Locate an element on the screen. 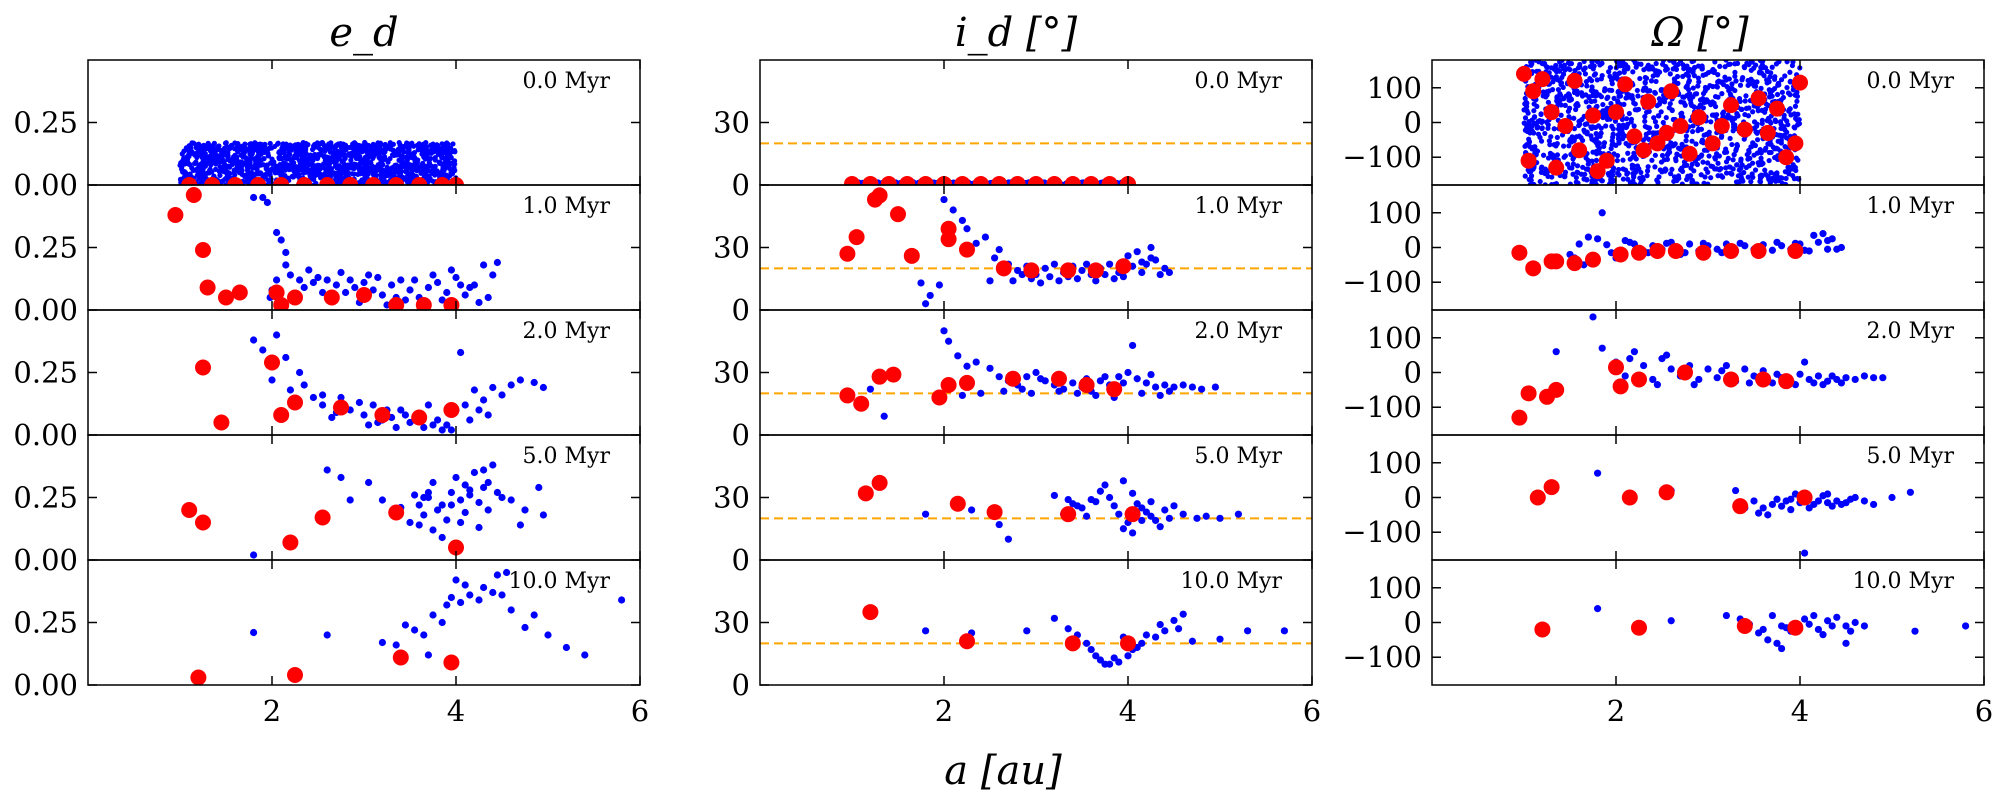 The width and height of the screenshot is (2000, 800). panel-id-row-2: 0 30 2.0 Myr is located at coordinates (1013, 380).